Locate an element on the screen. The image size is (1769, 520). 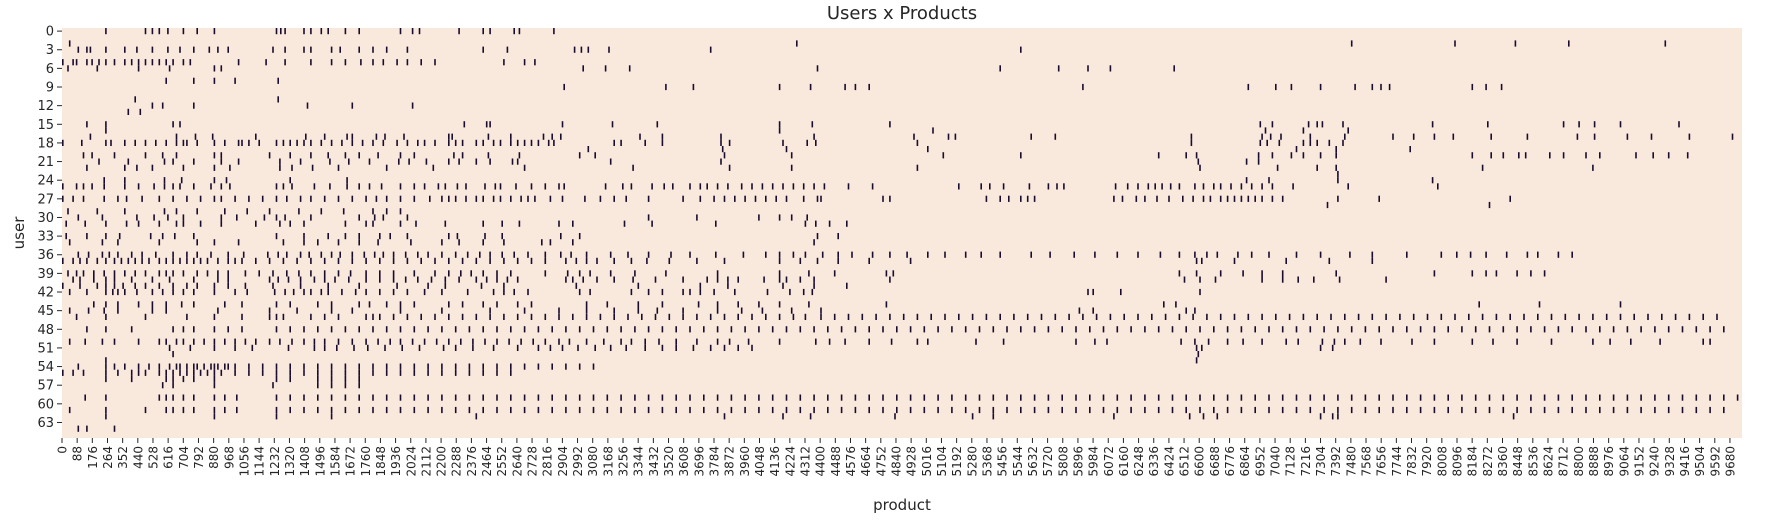
x-tick-label: 7040 is located at coordinates (1276, 461).